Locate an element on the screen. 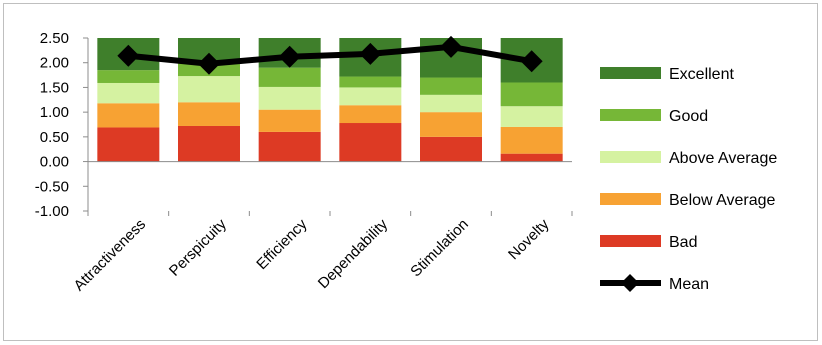 This screenshot has width=822, height=345. y-tick-label: -0.50 is located at coordinates (52, 186).